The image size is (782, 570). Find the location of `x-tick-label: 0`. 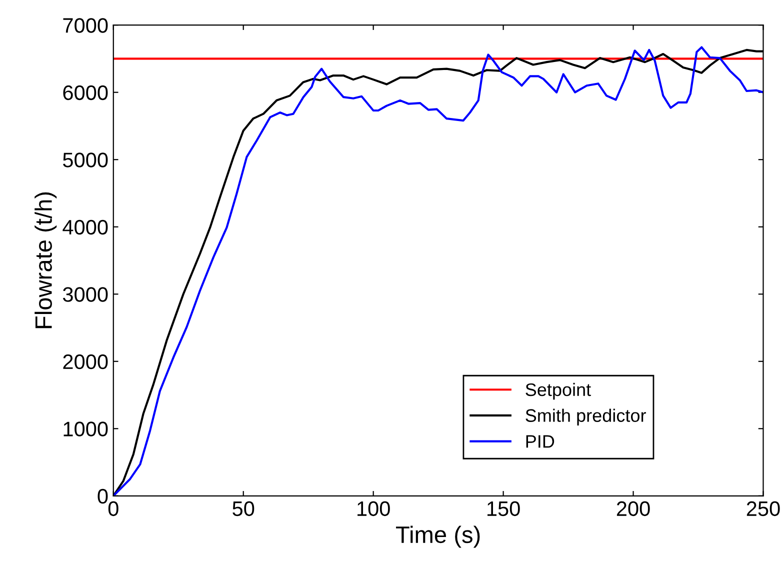

x-tick-label: 0 is located at coordinates (113, 508).